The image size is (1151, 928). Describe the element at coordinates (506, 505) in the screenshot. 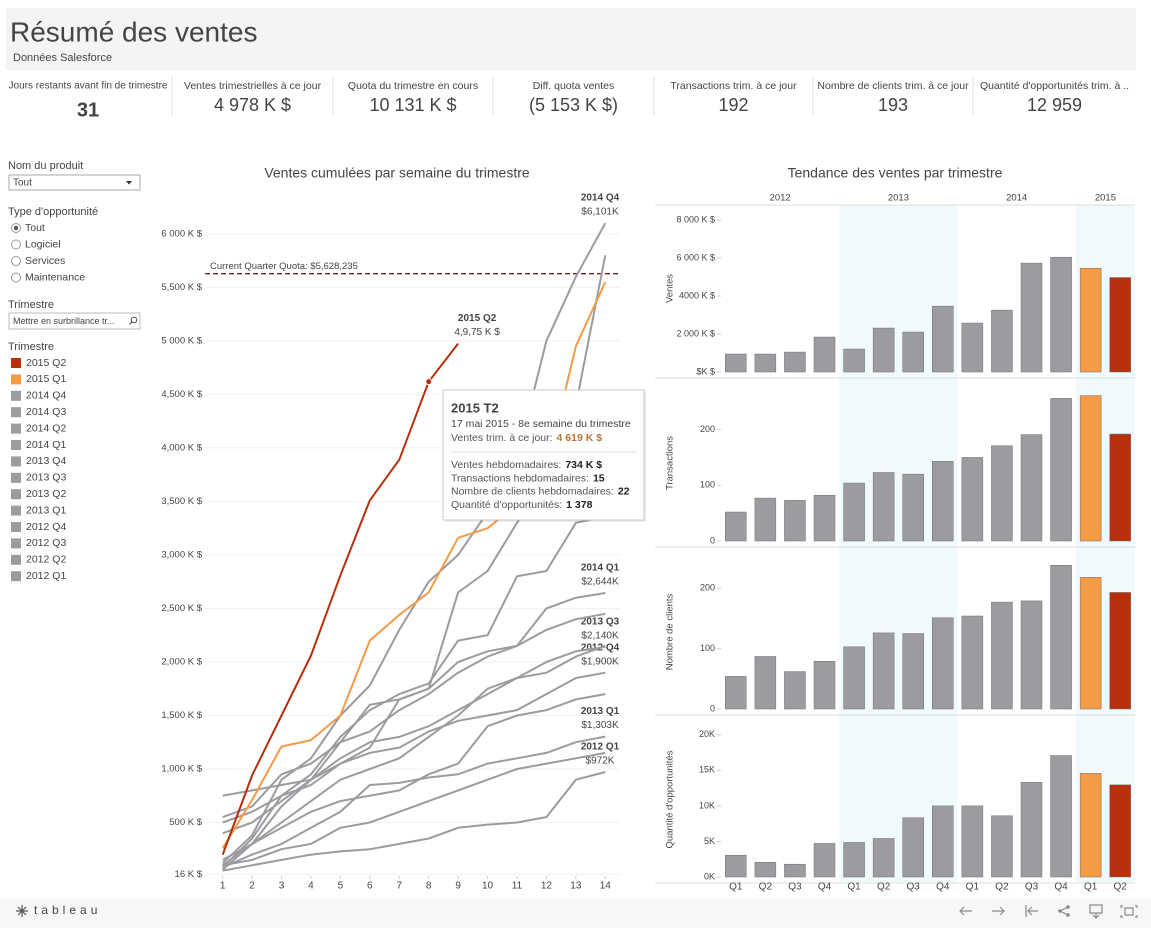

I see `tooltip-label: Quantité d'opportunités:` at that location.